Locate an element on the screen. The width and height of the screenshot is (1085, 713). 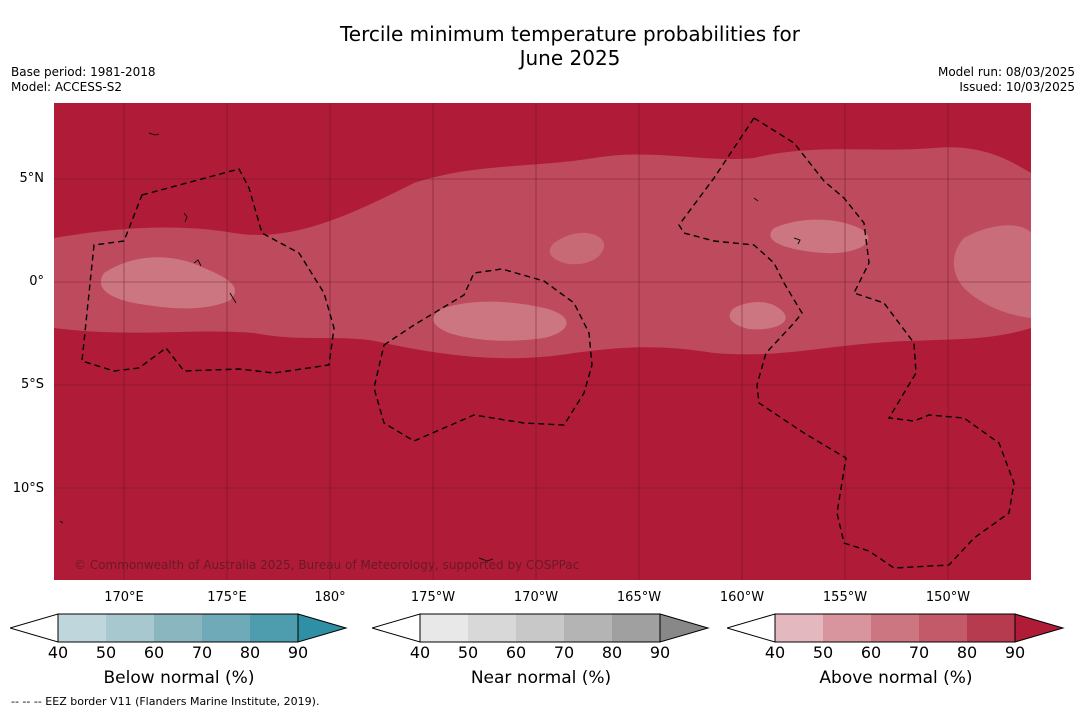
below-tick-60: 60 is located at coordinates (154, 652).